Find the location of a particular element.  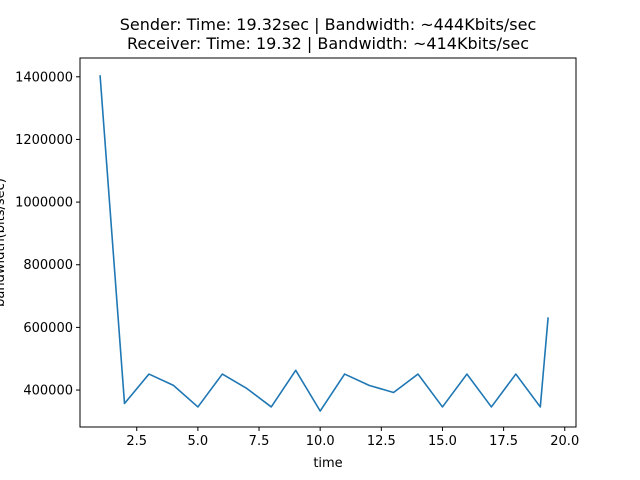

y-axis-label: bandwidth(bits/sec) is located at coordinates (4, 242).